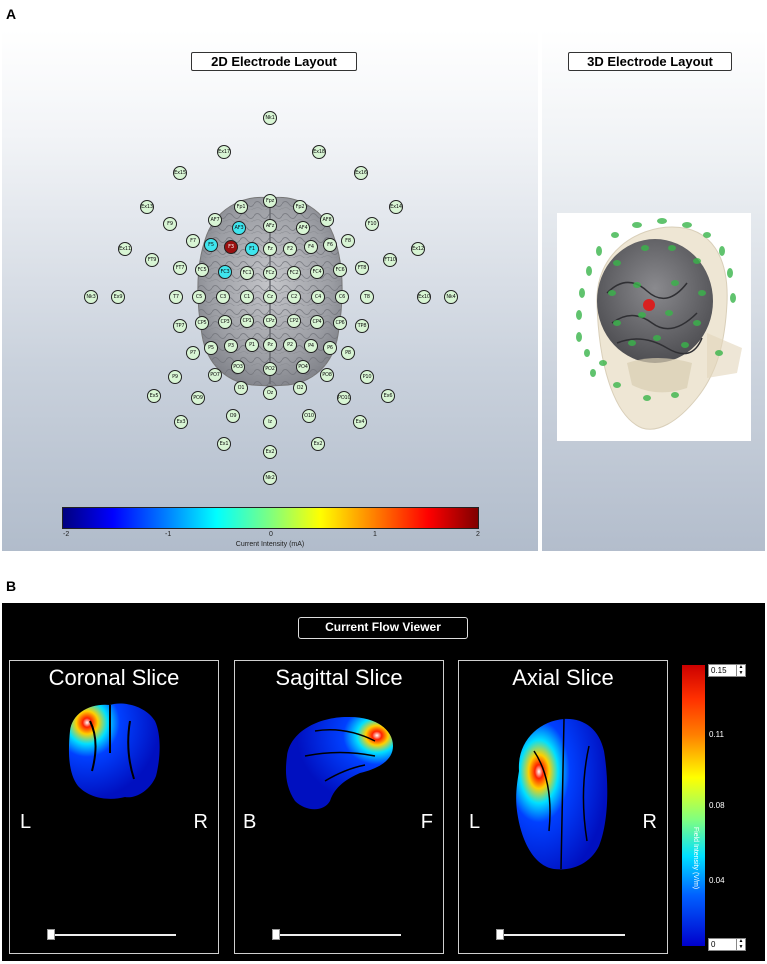 The image size is (767, 964). Describe the element at coordinates (223, 297) in the screenshot. I see `electrode-c3: C3` at that location.